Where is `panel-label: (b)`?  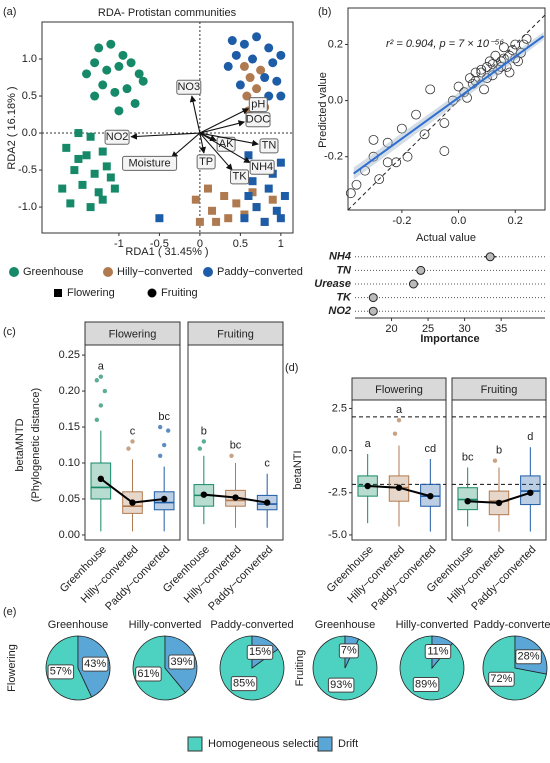
panel-label: (b) is located at coordinates (324, 12).